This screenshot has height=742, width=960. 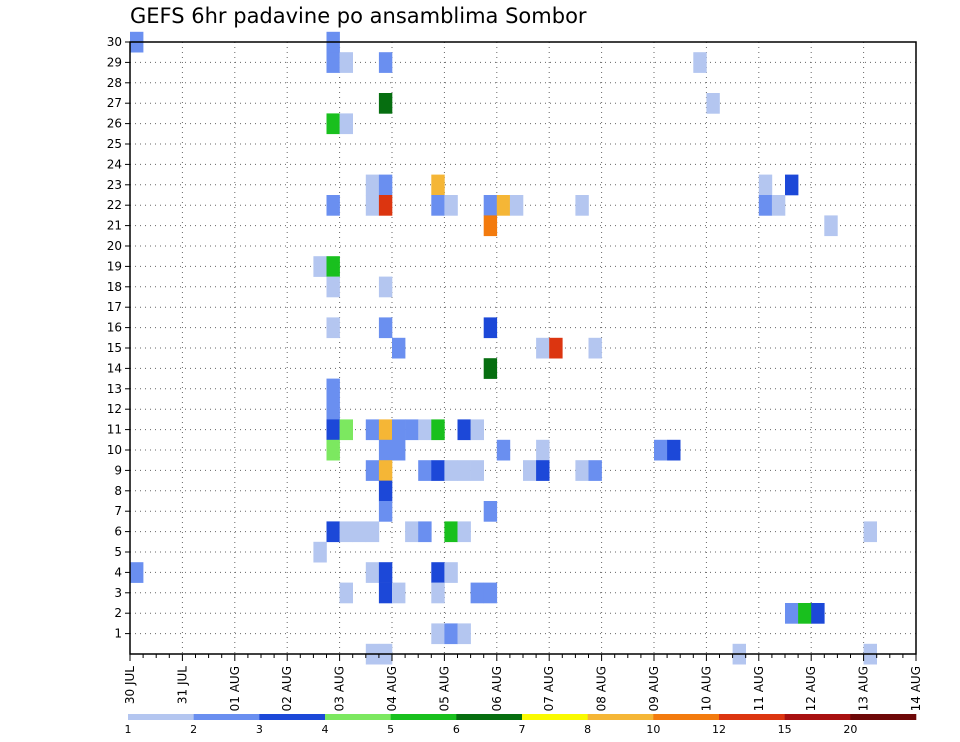 What do you see at coordinates (114, 409) in the screenshot?
I see `y-tick-label: 12` at bounding box center [114, 409].